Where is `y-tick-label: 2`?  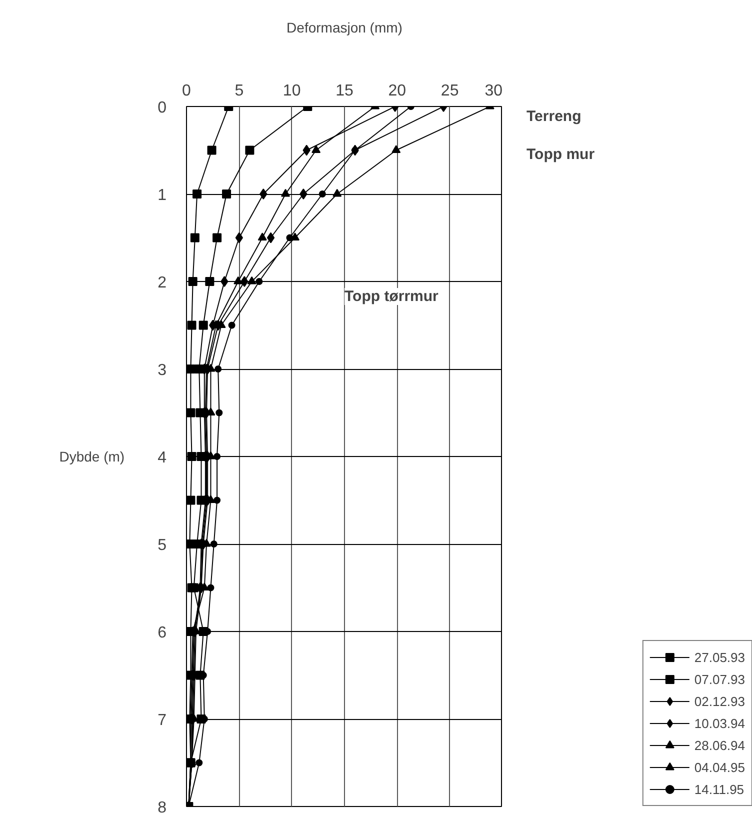 y-tick-label: 2 is located at coordinates (162, 283).